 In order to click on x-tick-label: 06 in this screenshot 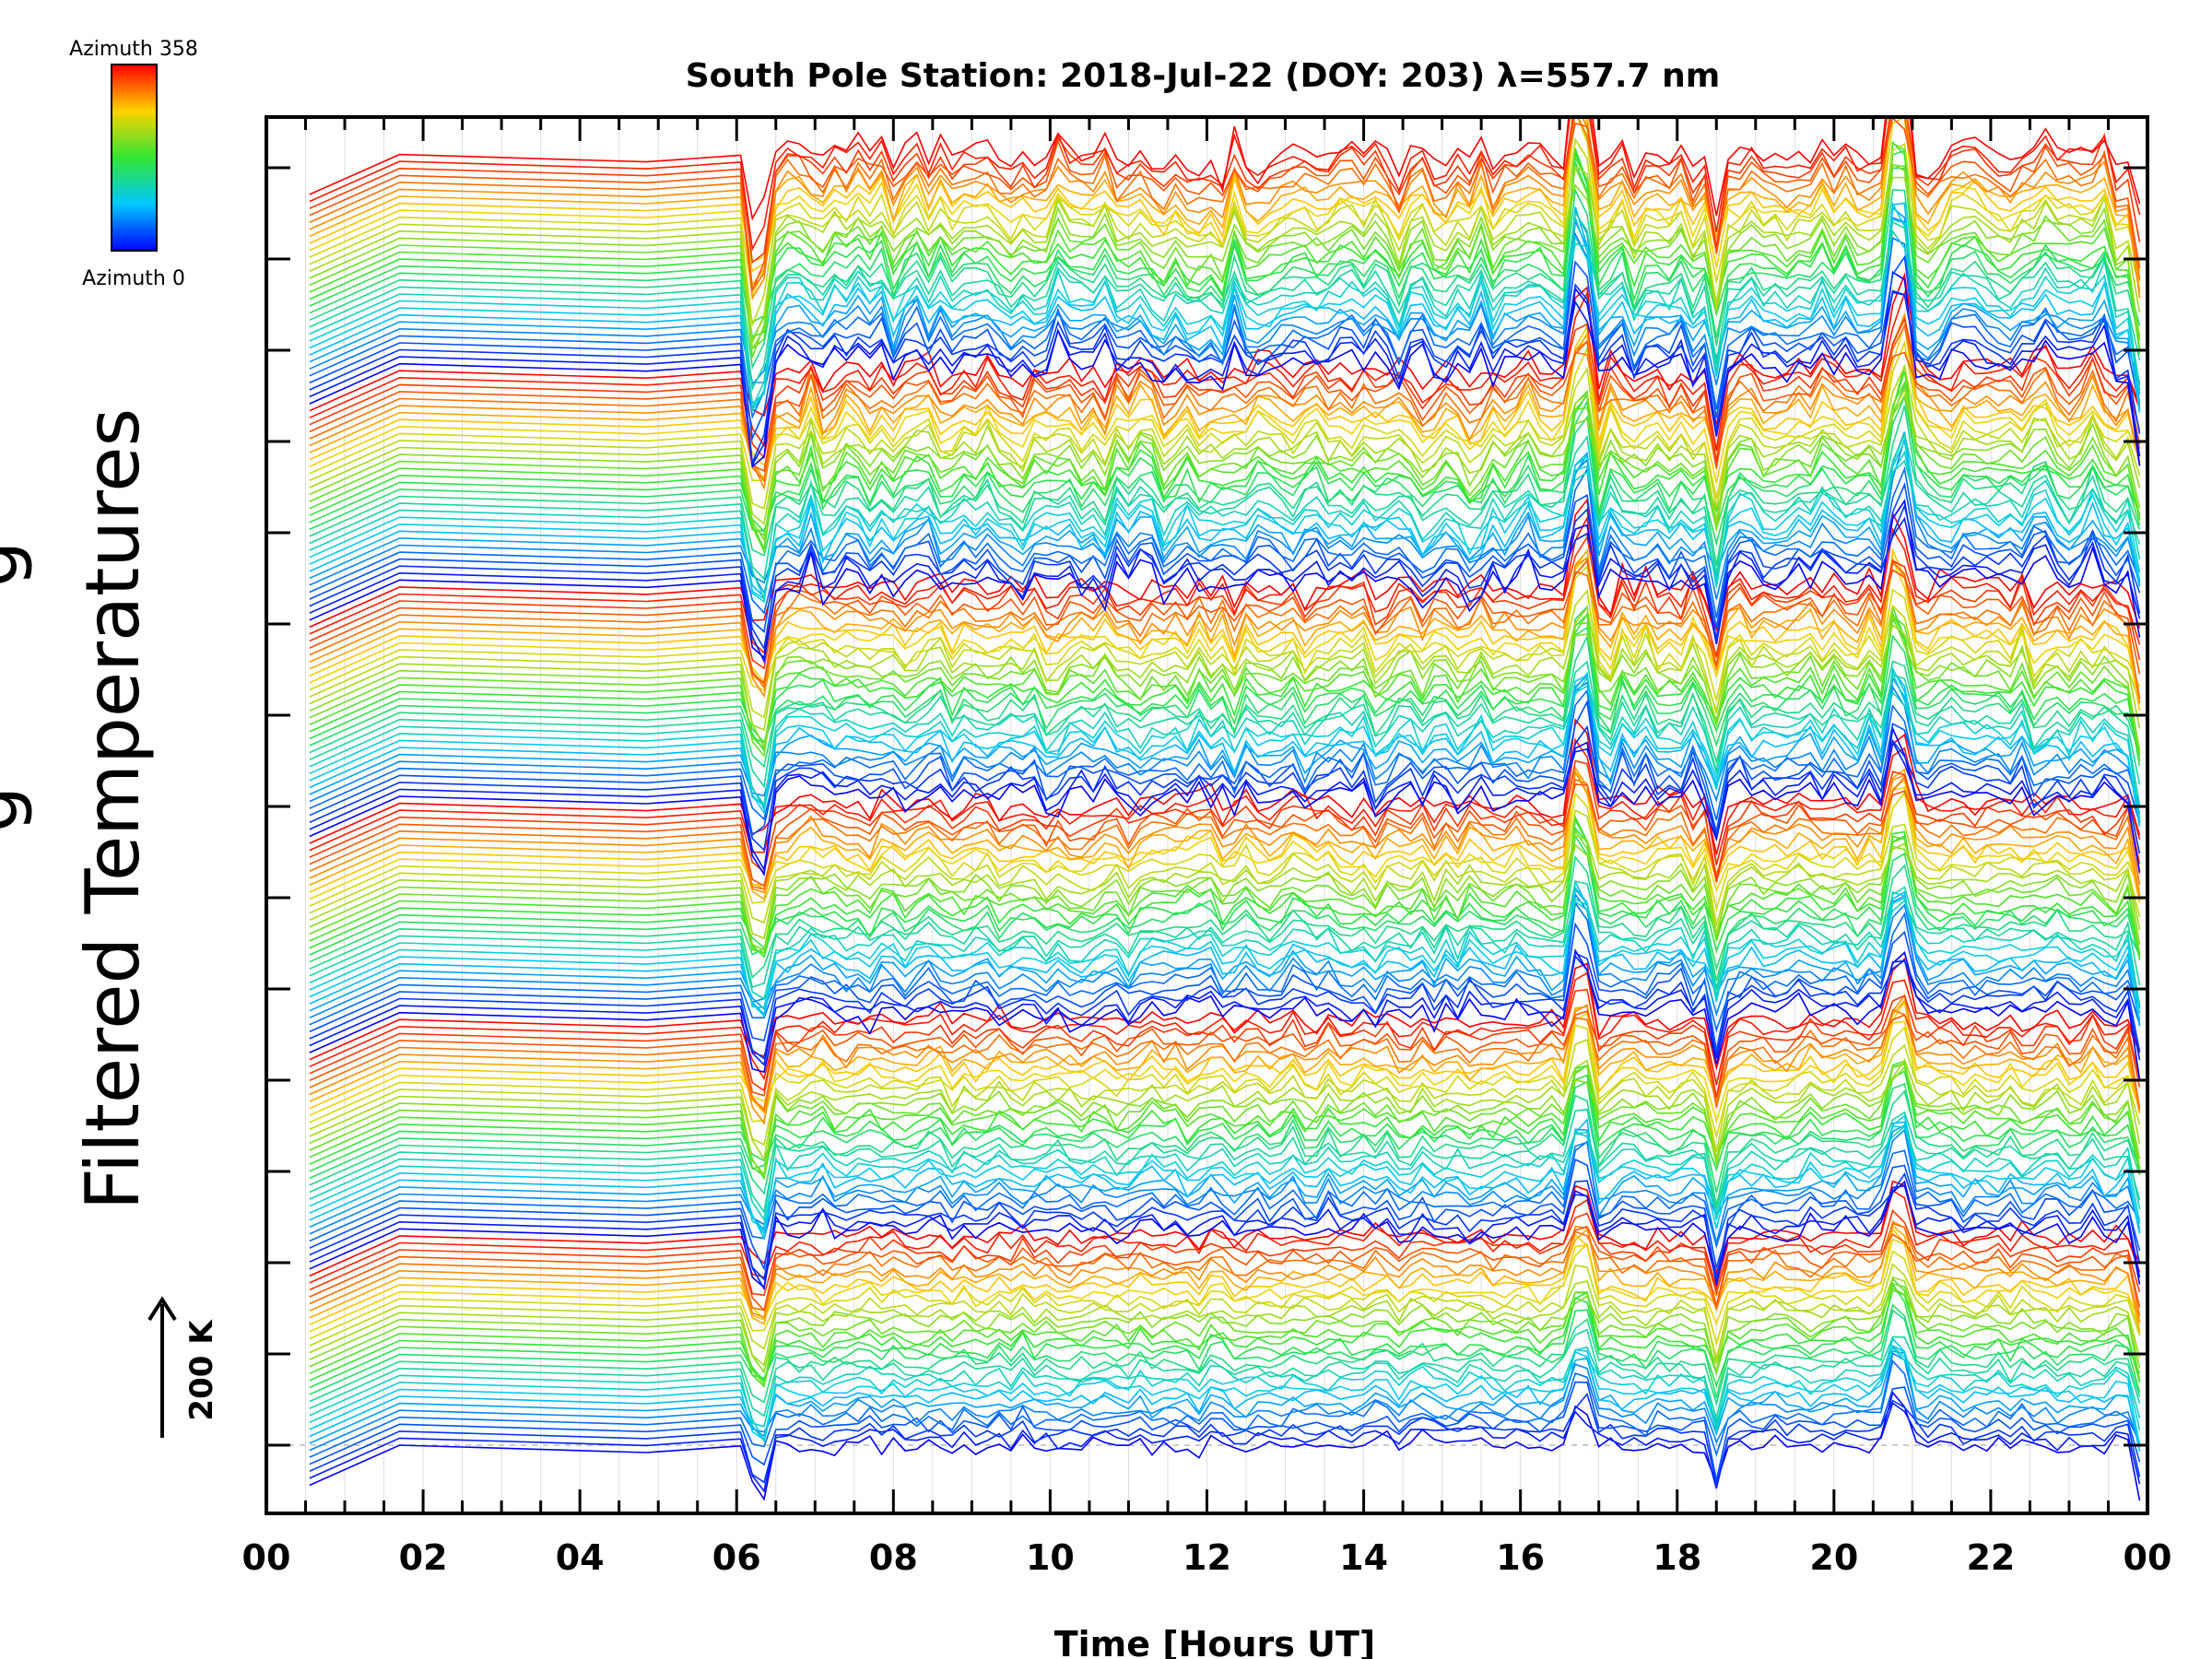, I will do `click(736, 1557)`.